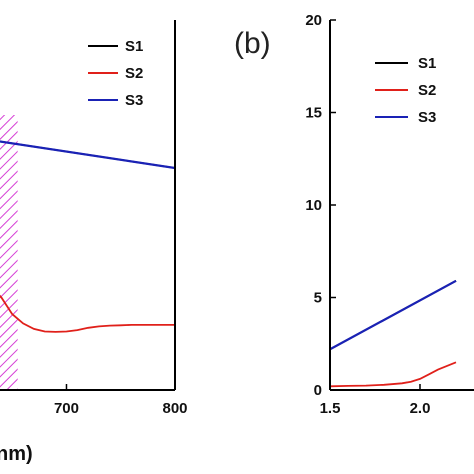 Image resolution: width=474 pixels, height=474 pixels. Describe the element at coordinates (393, 374) in the screenshot. I see `panel-b-series-line-s2` at that location.